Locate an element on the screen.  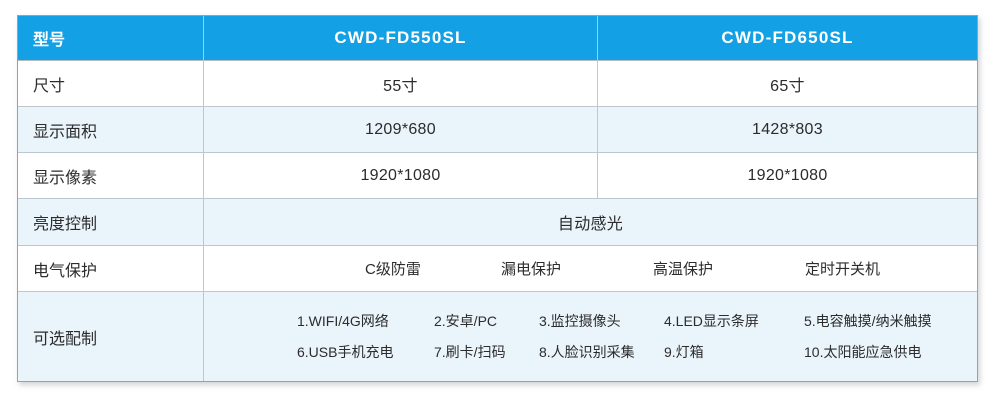
row-display-area: 显示面积 1209*680 1428*803 is located at coordinates (497, 130).